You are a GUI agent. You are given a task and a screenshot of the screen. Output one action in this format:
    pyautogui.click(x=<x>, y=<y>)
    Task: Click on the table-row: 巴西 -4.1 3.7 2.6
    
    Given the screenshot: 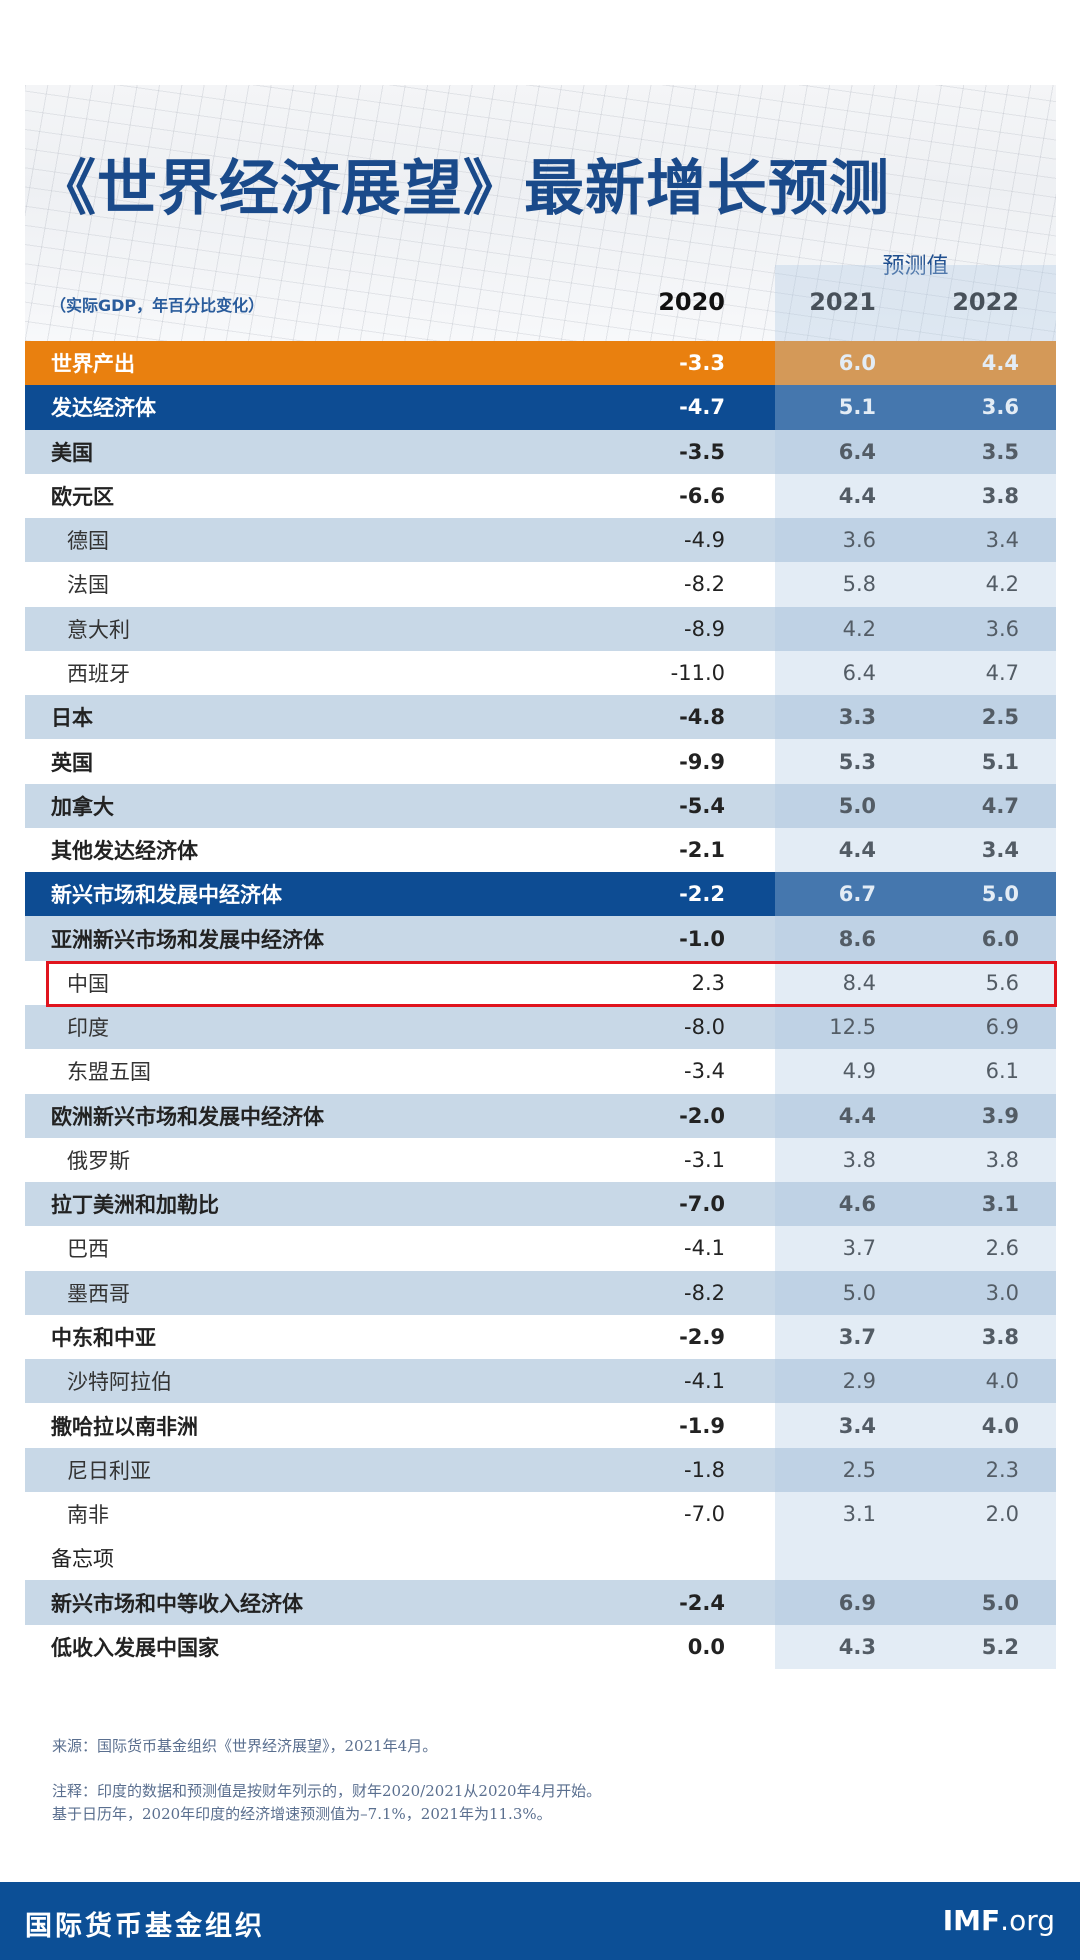 What is the action you would take?
    pyautogui.click(x=540, y=1248)
    